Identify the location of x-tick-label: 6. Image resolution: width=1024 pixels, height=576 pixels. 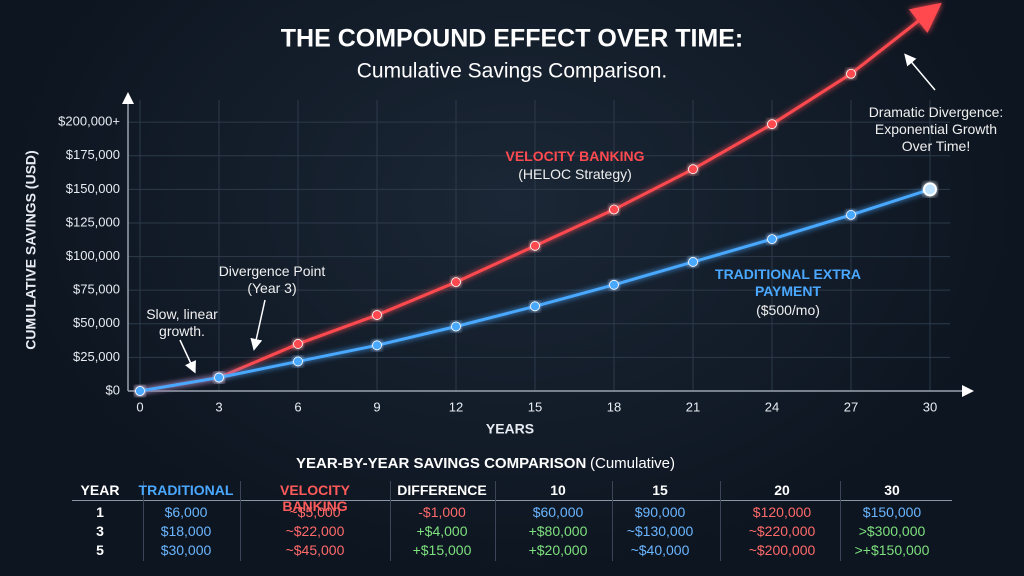
(297, 406).